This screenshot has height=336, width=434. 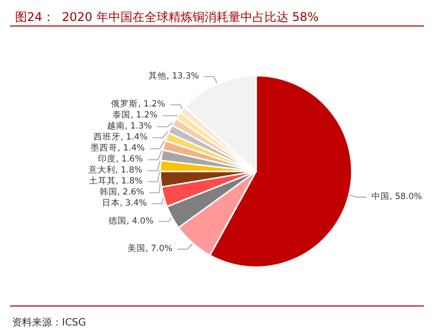 What do you see at coordinates (114, 170) in the screenshot?
I see `slice-label: 意大利, 1.8%` at bounding box center [114, 170].